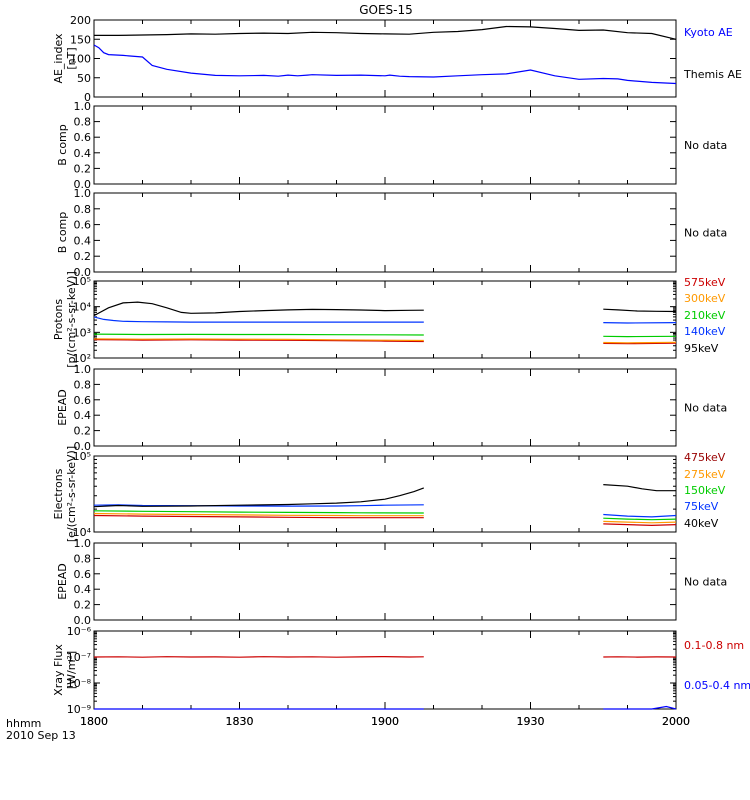 This screenshot has width=750, height=800. Describe the element at coordinates (258, 319) in the screenshot. I see `series-line-140kev` at that location.